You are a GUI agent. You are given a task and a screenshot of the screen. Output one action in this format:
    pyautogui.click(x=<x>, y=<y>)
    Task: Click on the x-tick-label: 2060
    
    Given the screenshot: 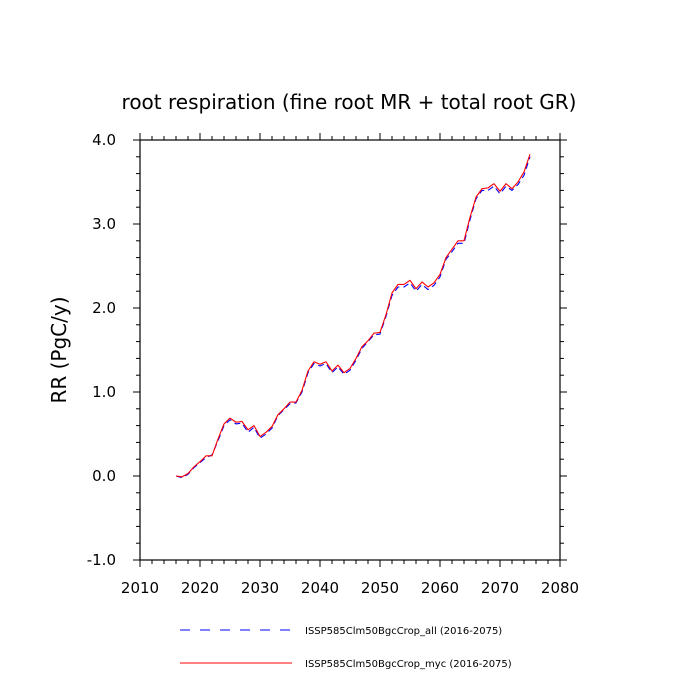 What is the action you would take?
    pyautogui.click(x=440, y=588)
    